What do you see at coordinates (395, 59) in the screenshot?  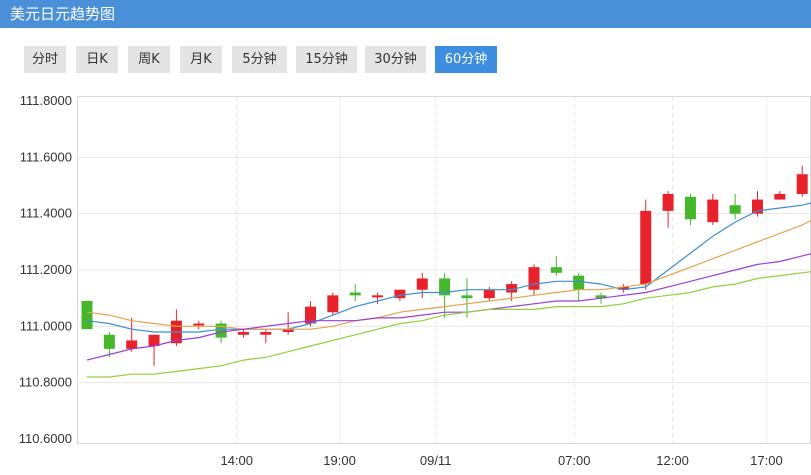 I see `tab-30min: 30分钟` at bounding box center [395, 59].